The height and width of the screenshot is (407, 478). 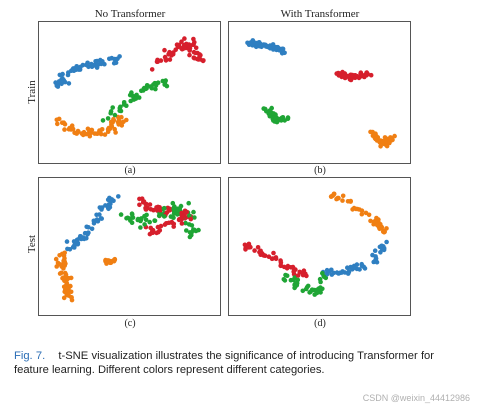 I want to click on panel-c, so click(x=129, y=246).